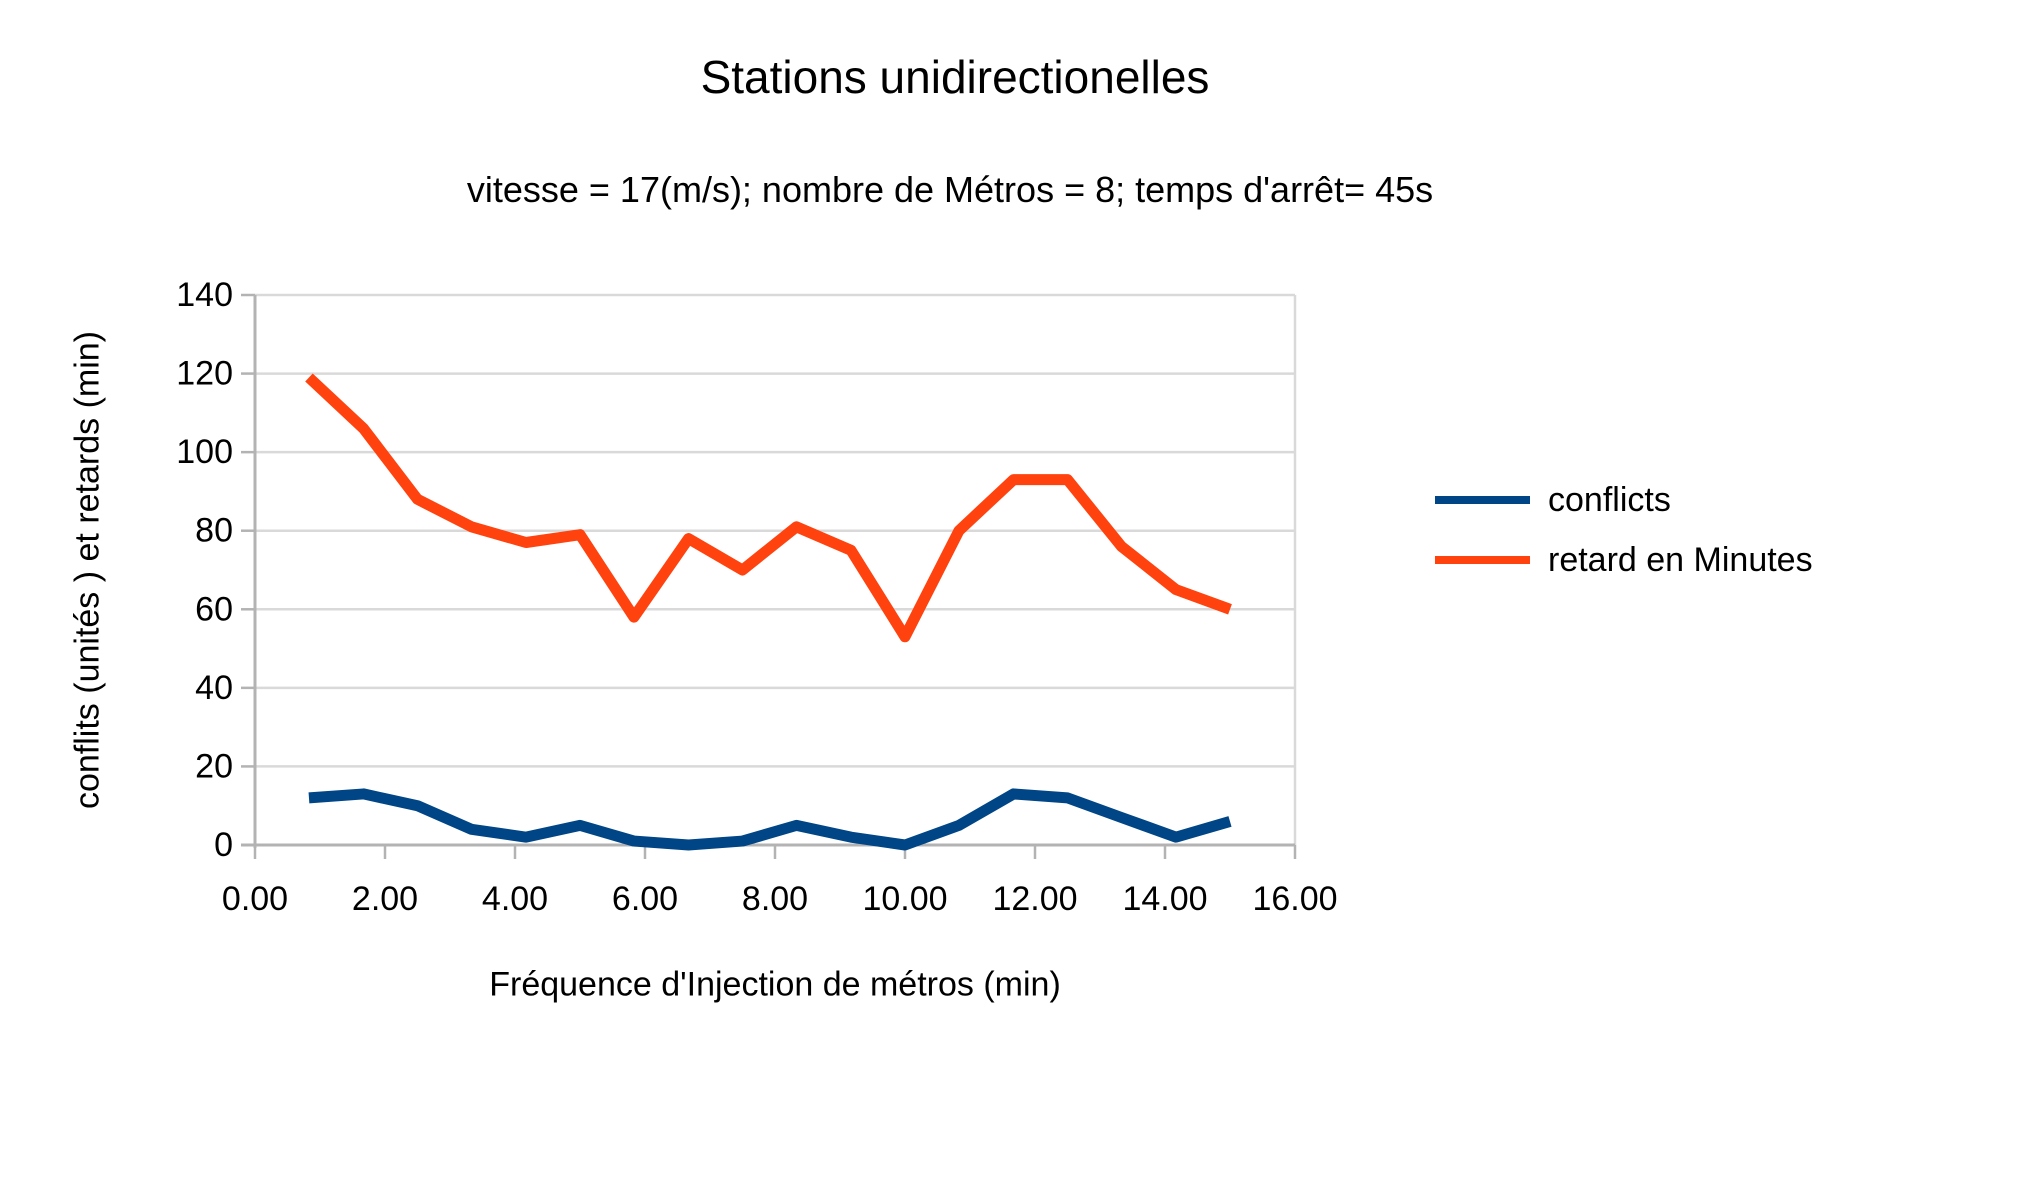 The height and width of the screenshot is (1182, 2021). I want to click on y-tick-label-80: 80, so click(214, 531).